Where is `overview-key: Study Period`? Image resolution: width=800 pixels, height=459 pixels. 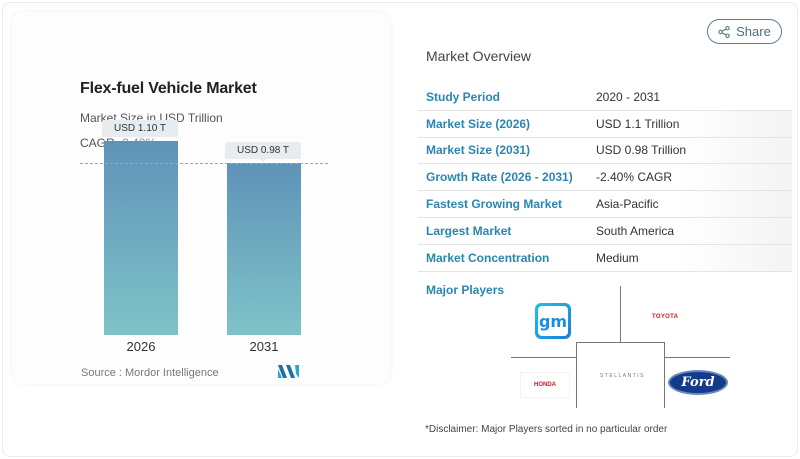
overview-key: Study Period is located at coordinates (463, 96).